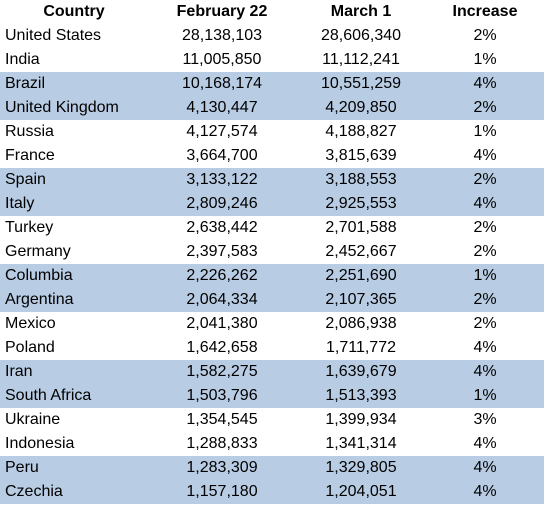 This screenshot has width=544, height=505. What do you see at coordinates (361, 84) in the screenshot?
I see `march-1-cell: 10,551,259` at bounding box center [361, 84].